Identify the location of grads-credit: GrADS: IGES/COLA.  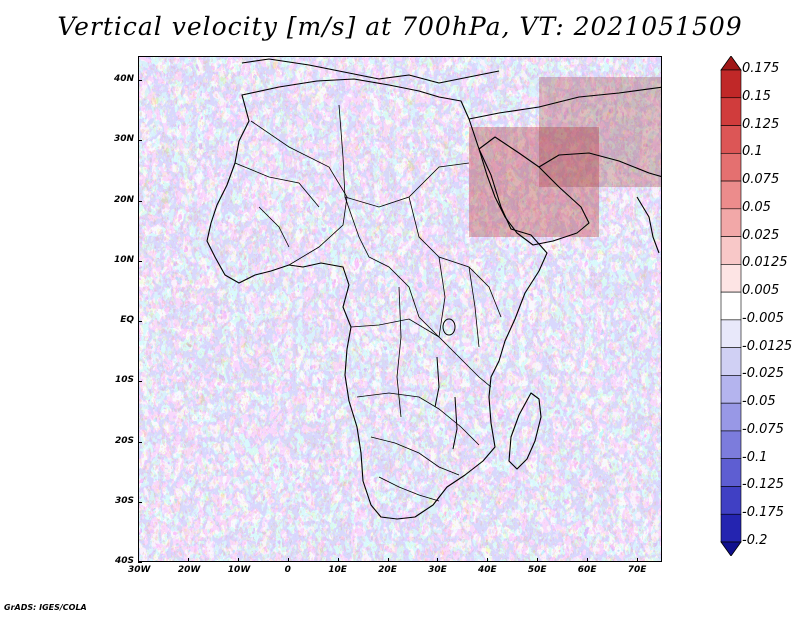
(45, 607).